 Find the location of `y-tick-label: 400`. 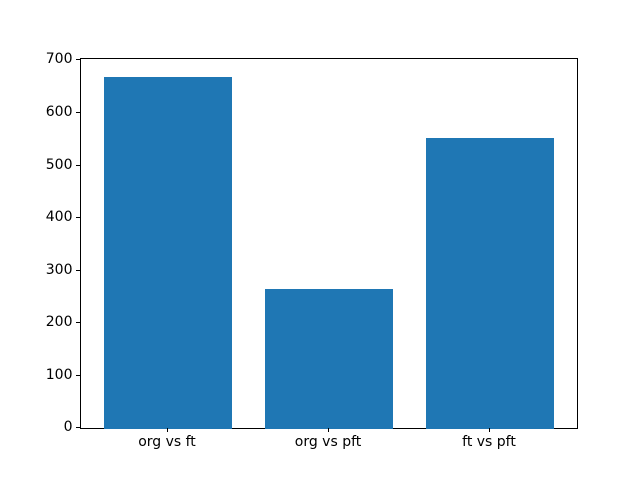

y-tick-label: 400 is located at coordinates (59, 217).